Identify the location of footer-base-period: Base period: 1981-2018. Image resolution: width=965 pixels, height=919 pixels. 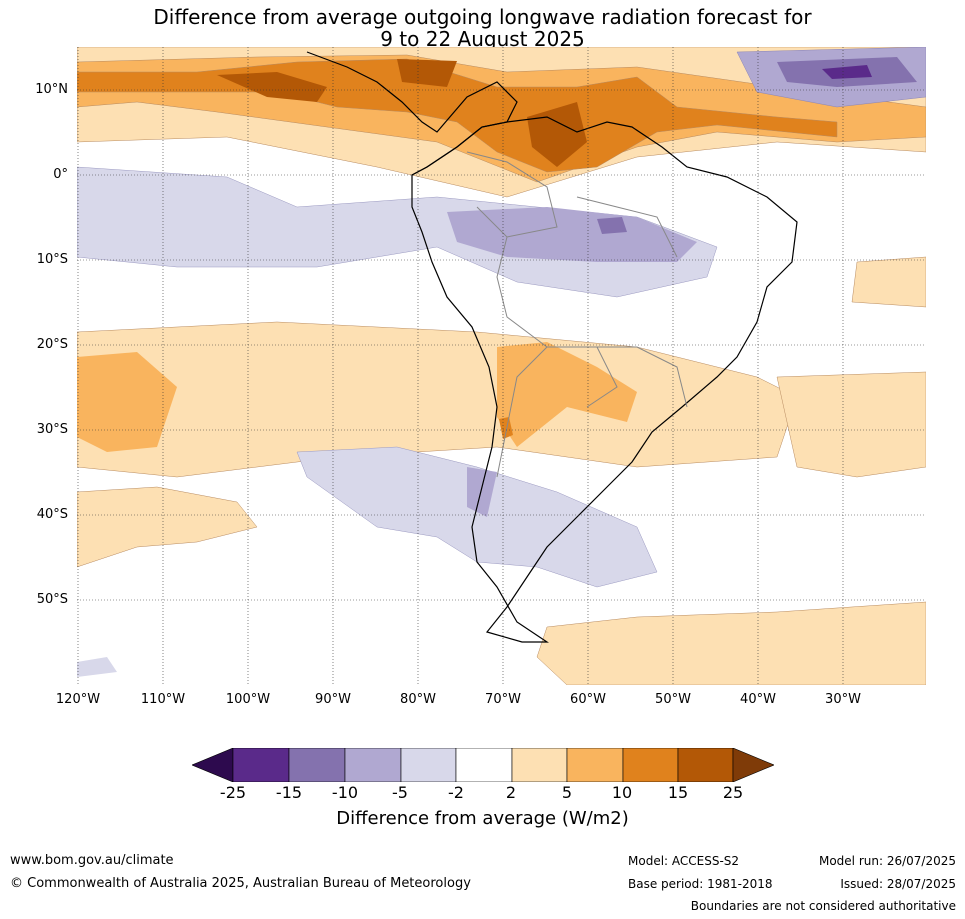
(700, 884).